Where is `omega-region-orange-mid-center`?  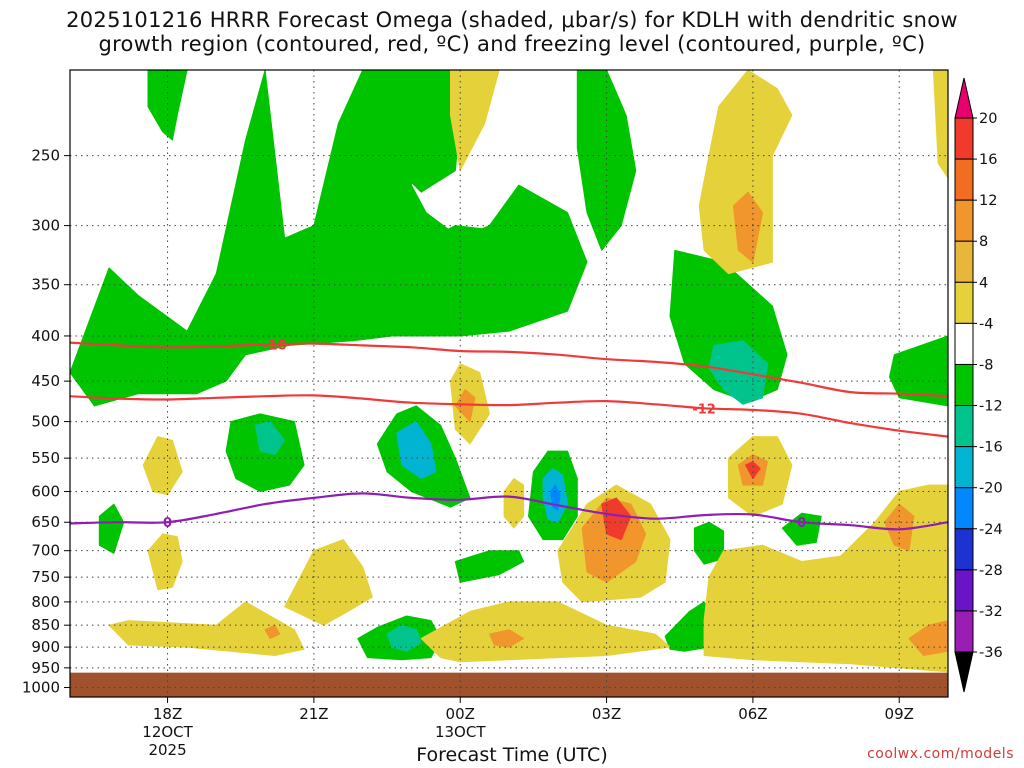 omega-region-orange-mid-center is located at coordinates (465, 406).